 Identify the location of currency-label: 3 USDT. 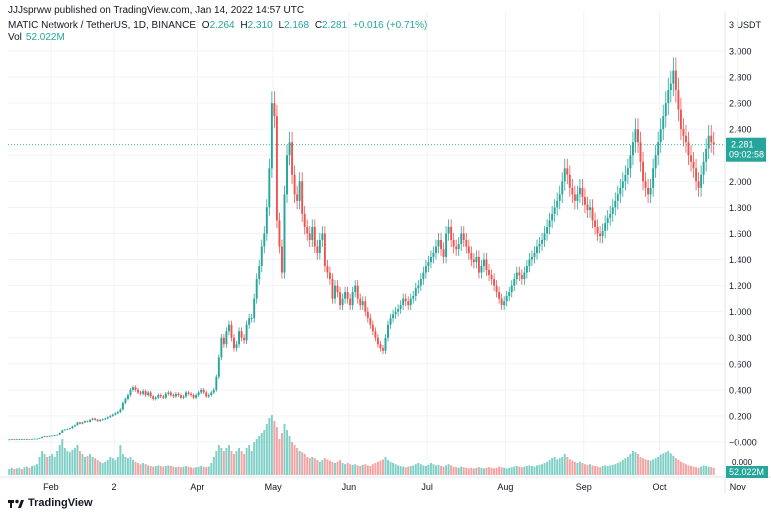
(744, 25).